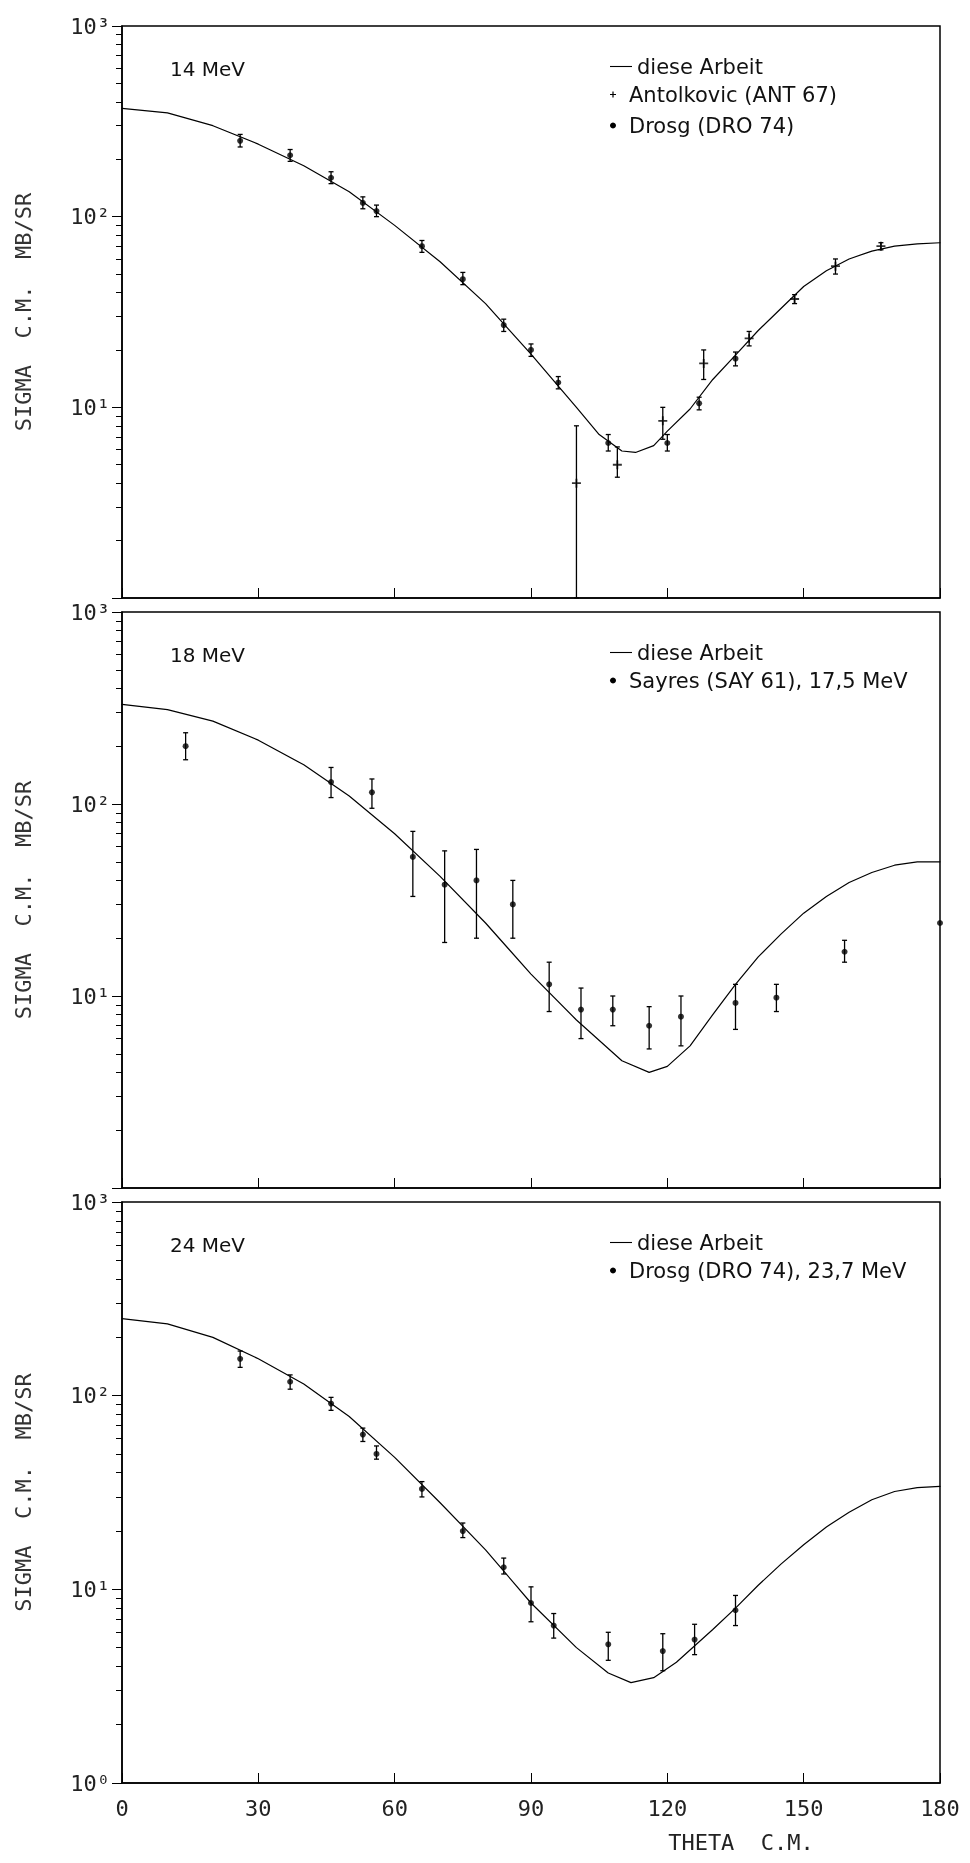  I want to click on x-tick-label: 60, so click(394, 1808).